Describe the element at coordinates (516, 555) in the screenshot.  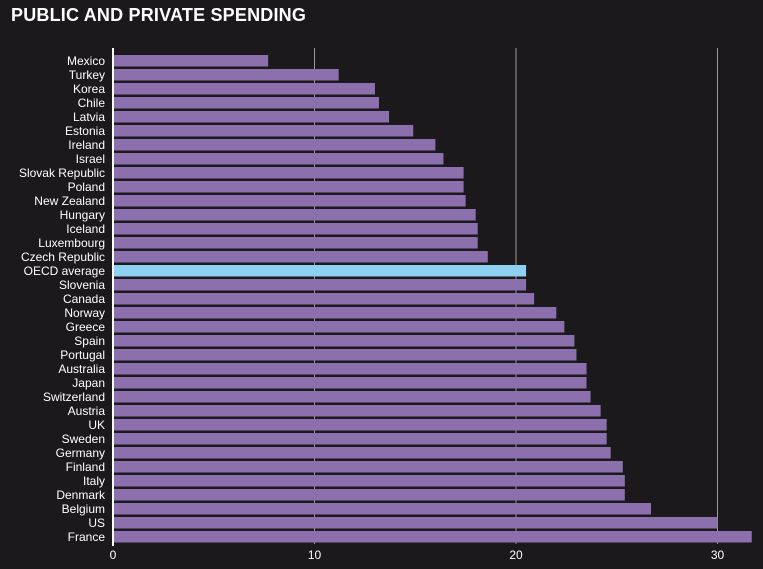
I see `x-tick-label: 20` at that location.